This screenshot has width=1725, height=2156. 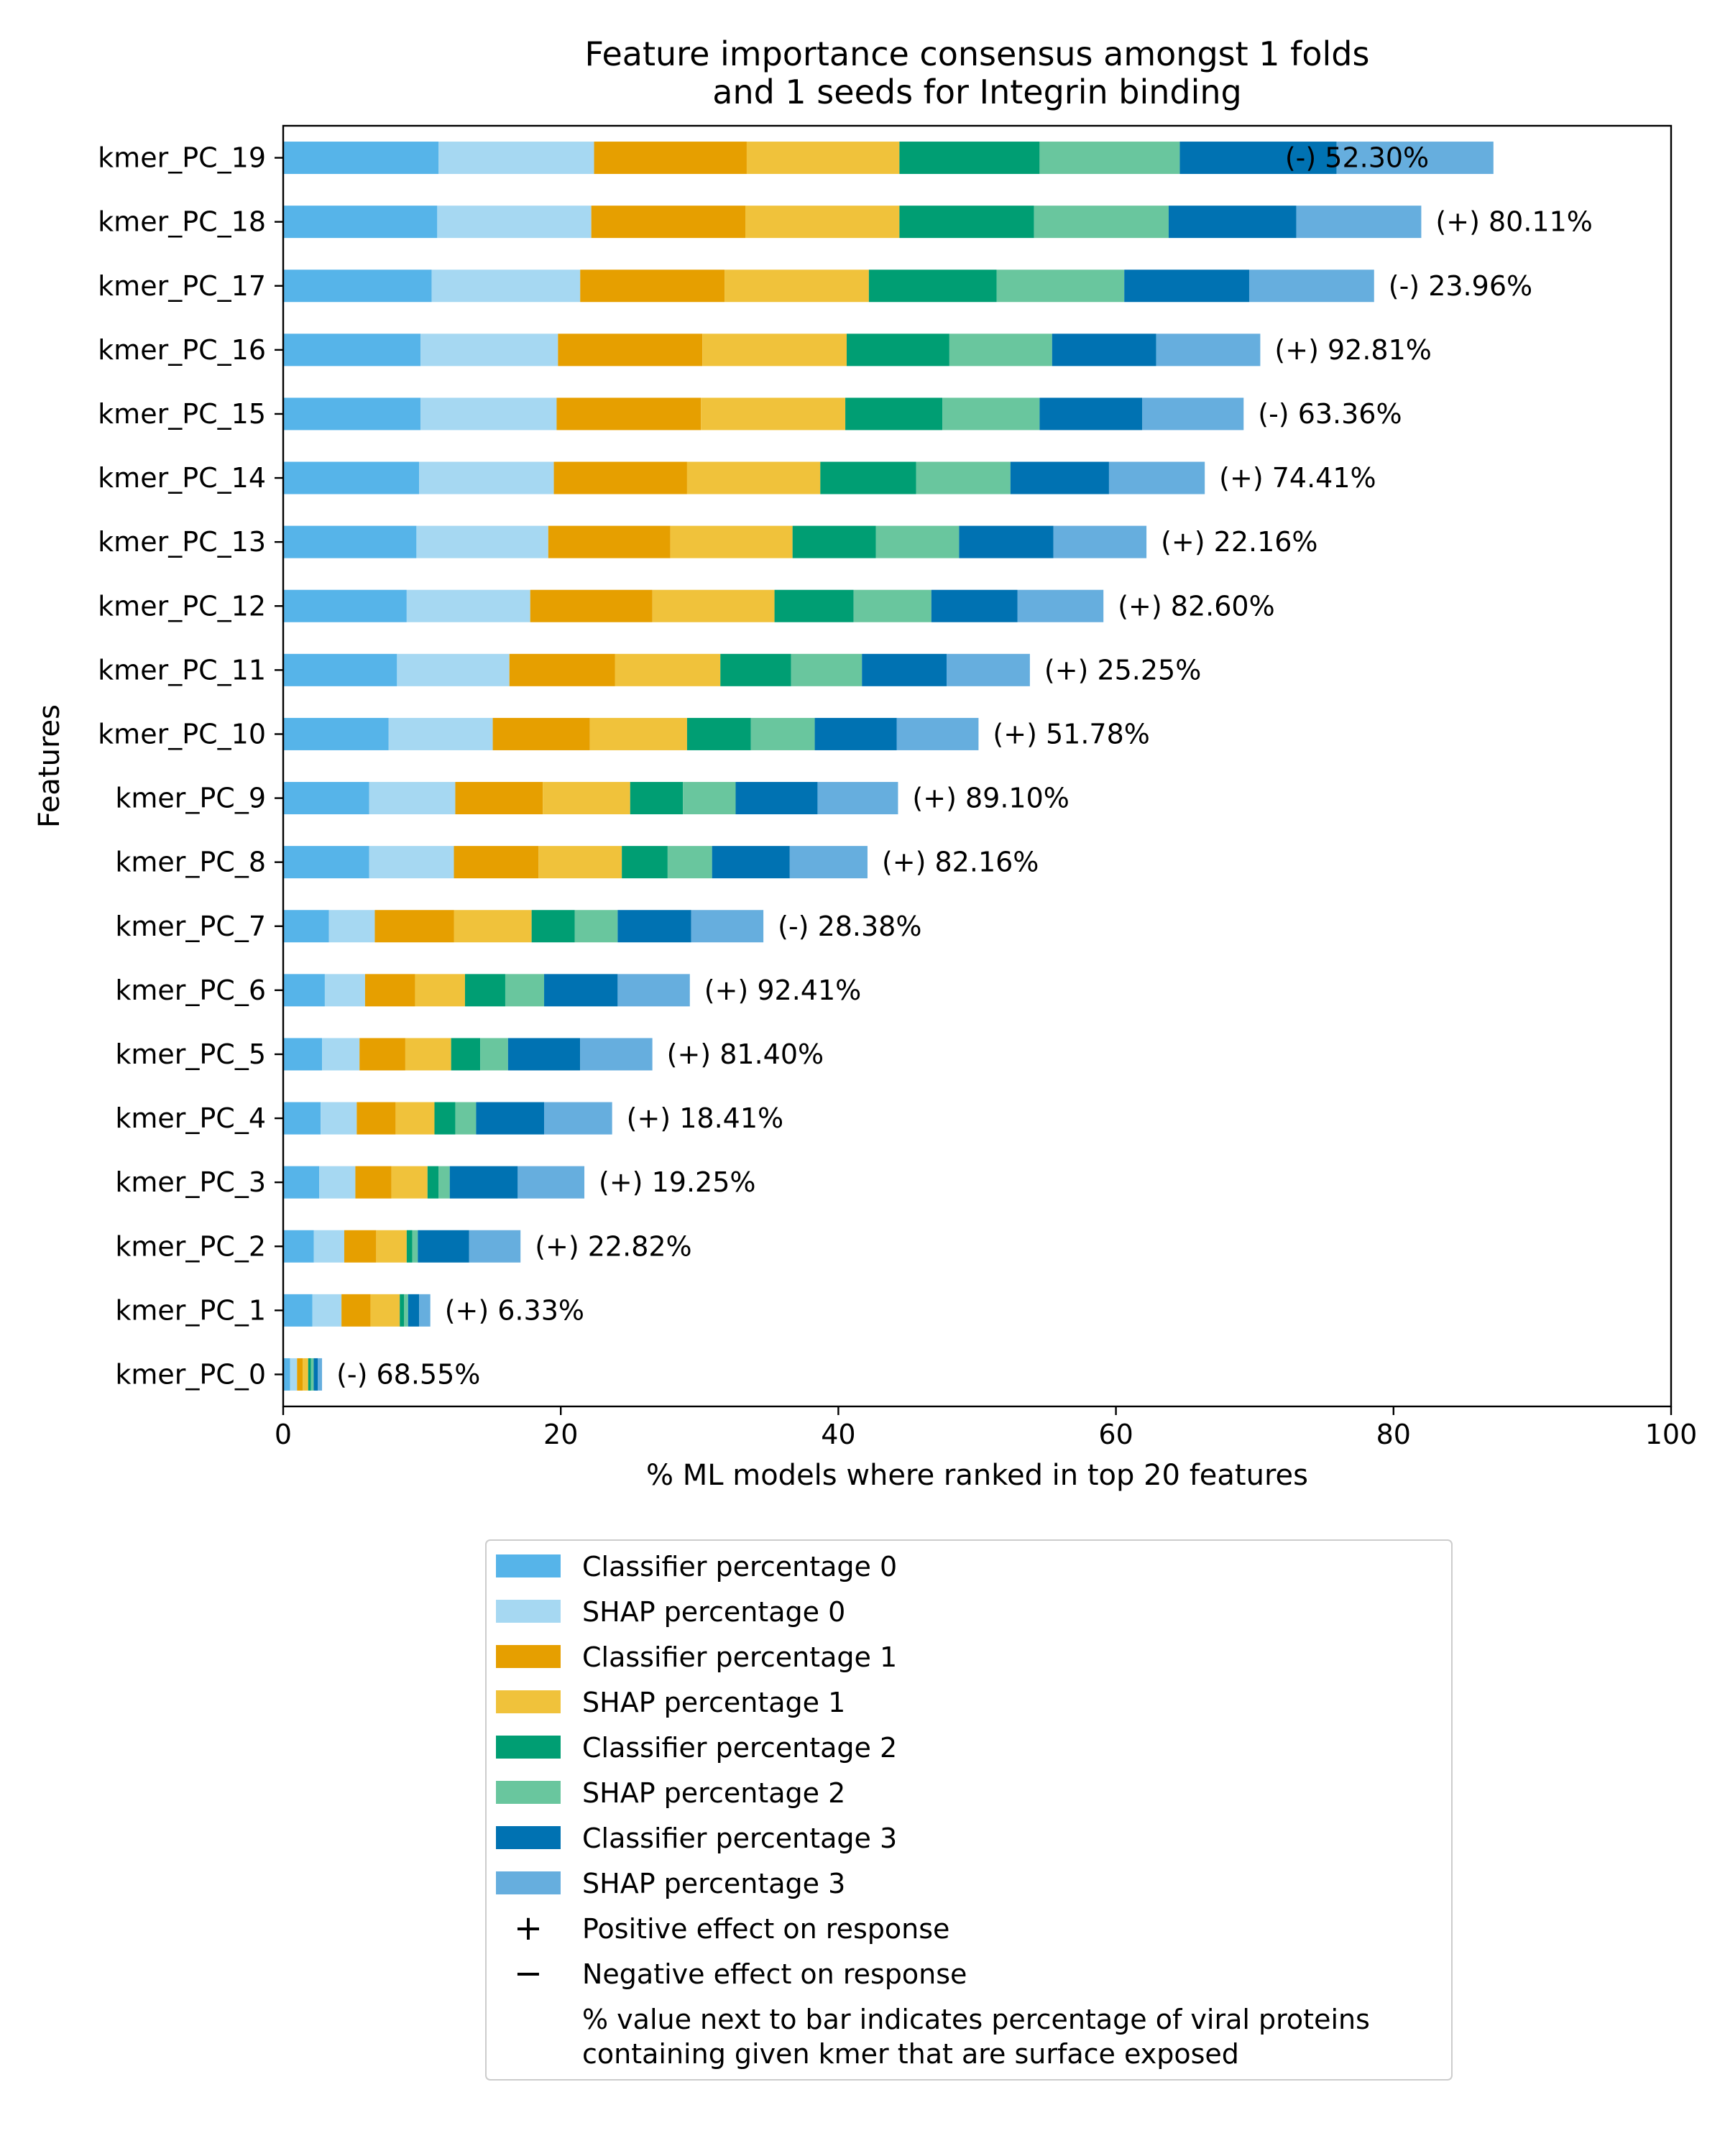 What do you see at coordinates (713, 1884) in the screenshot?
I see `legend-label: SHAP percentage 3` at bounding box center [713, 1884].